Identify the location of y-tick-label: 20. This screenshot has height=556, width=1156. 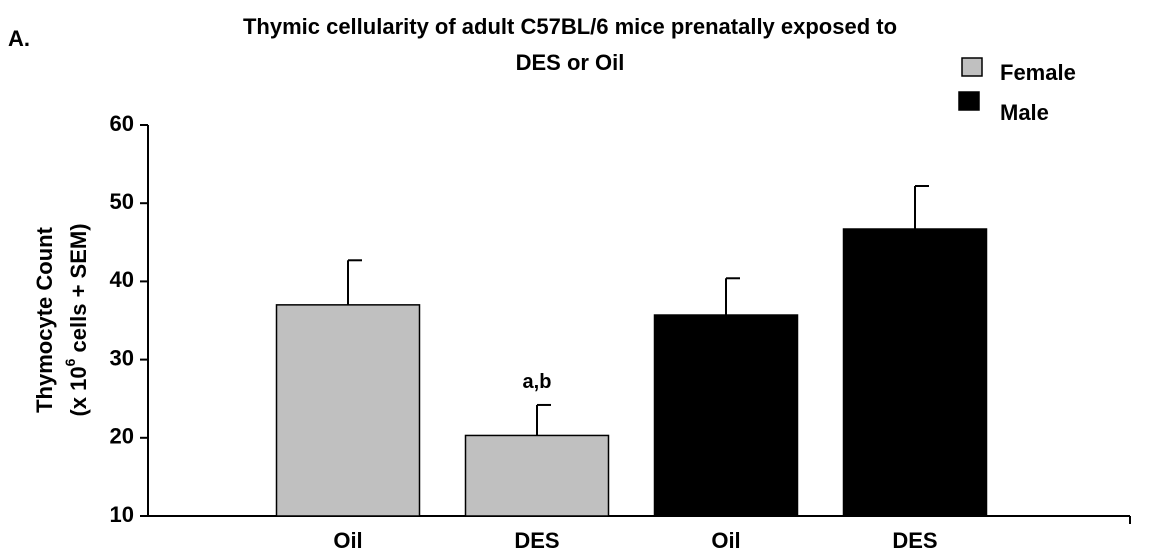
(122, 436).